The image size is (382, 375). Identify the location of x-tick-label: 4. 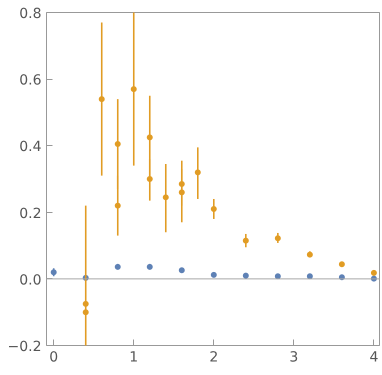
(373, 358).